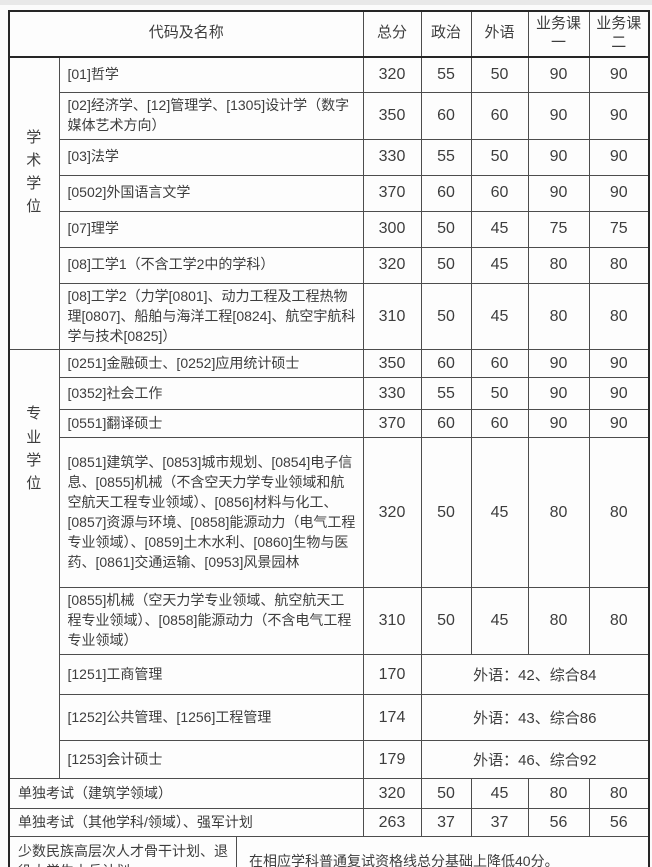  What do you see at coordinates (392, 116) in the screenshot?
I see `cell-total: 350` at bounding box center [392, 116].